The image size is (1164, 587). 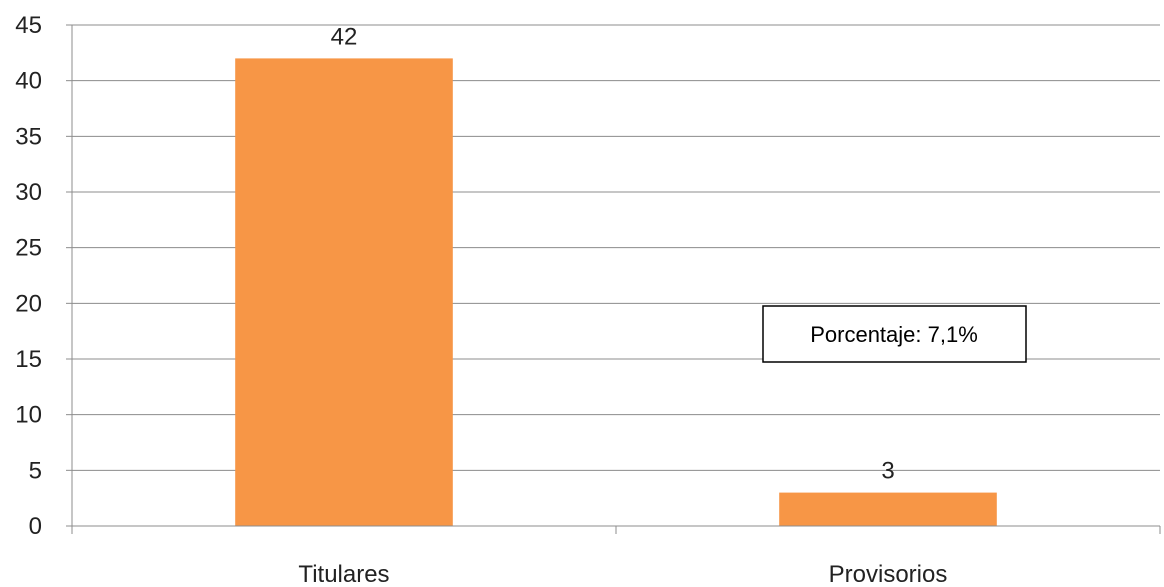 I want to click on y-tick-label: 45, so click(x=28, y=25).